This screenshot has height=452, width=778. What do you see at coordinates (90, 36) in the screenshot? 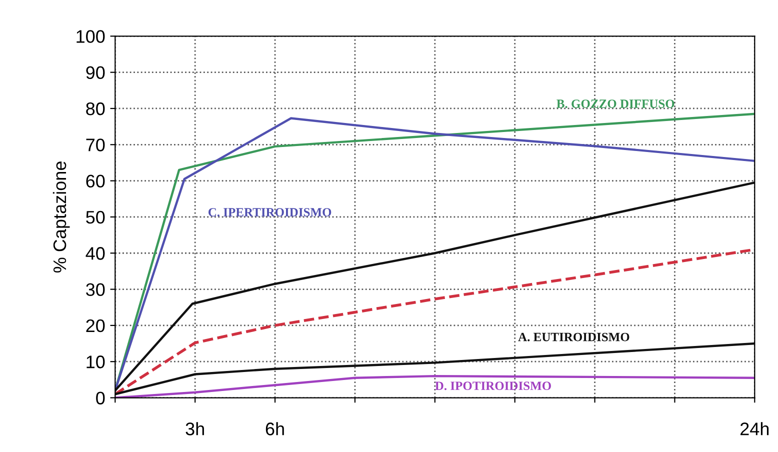
I see `y-tick-label: 100` at bounding box center [90, 36].